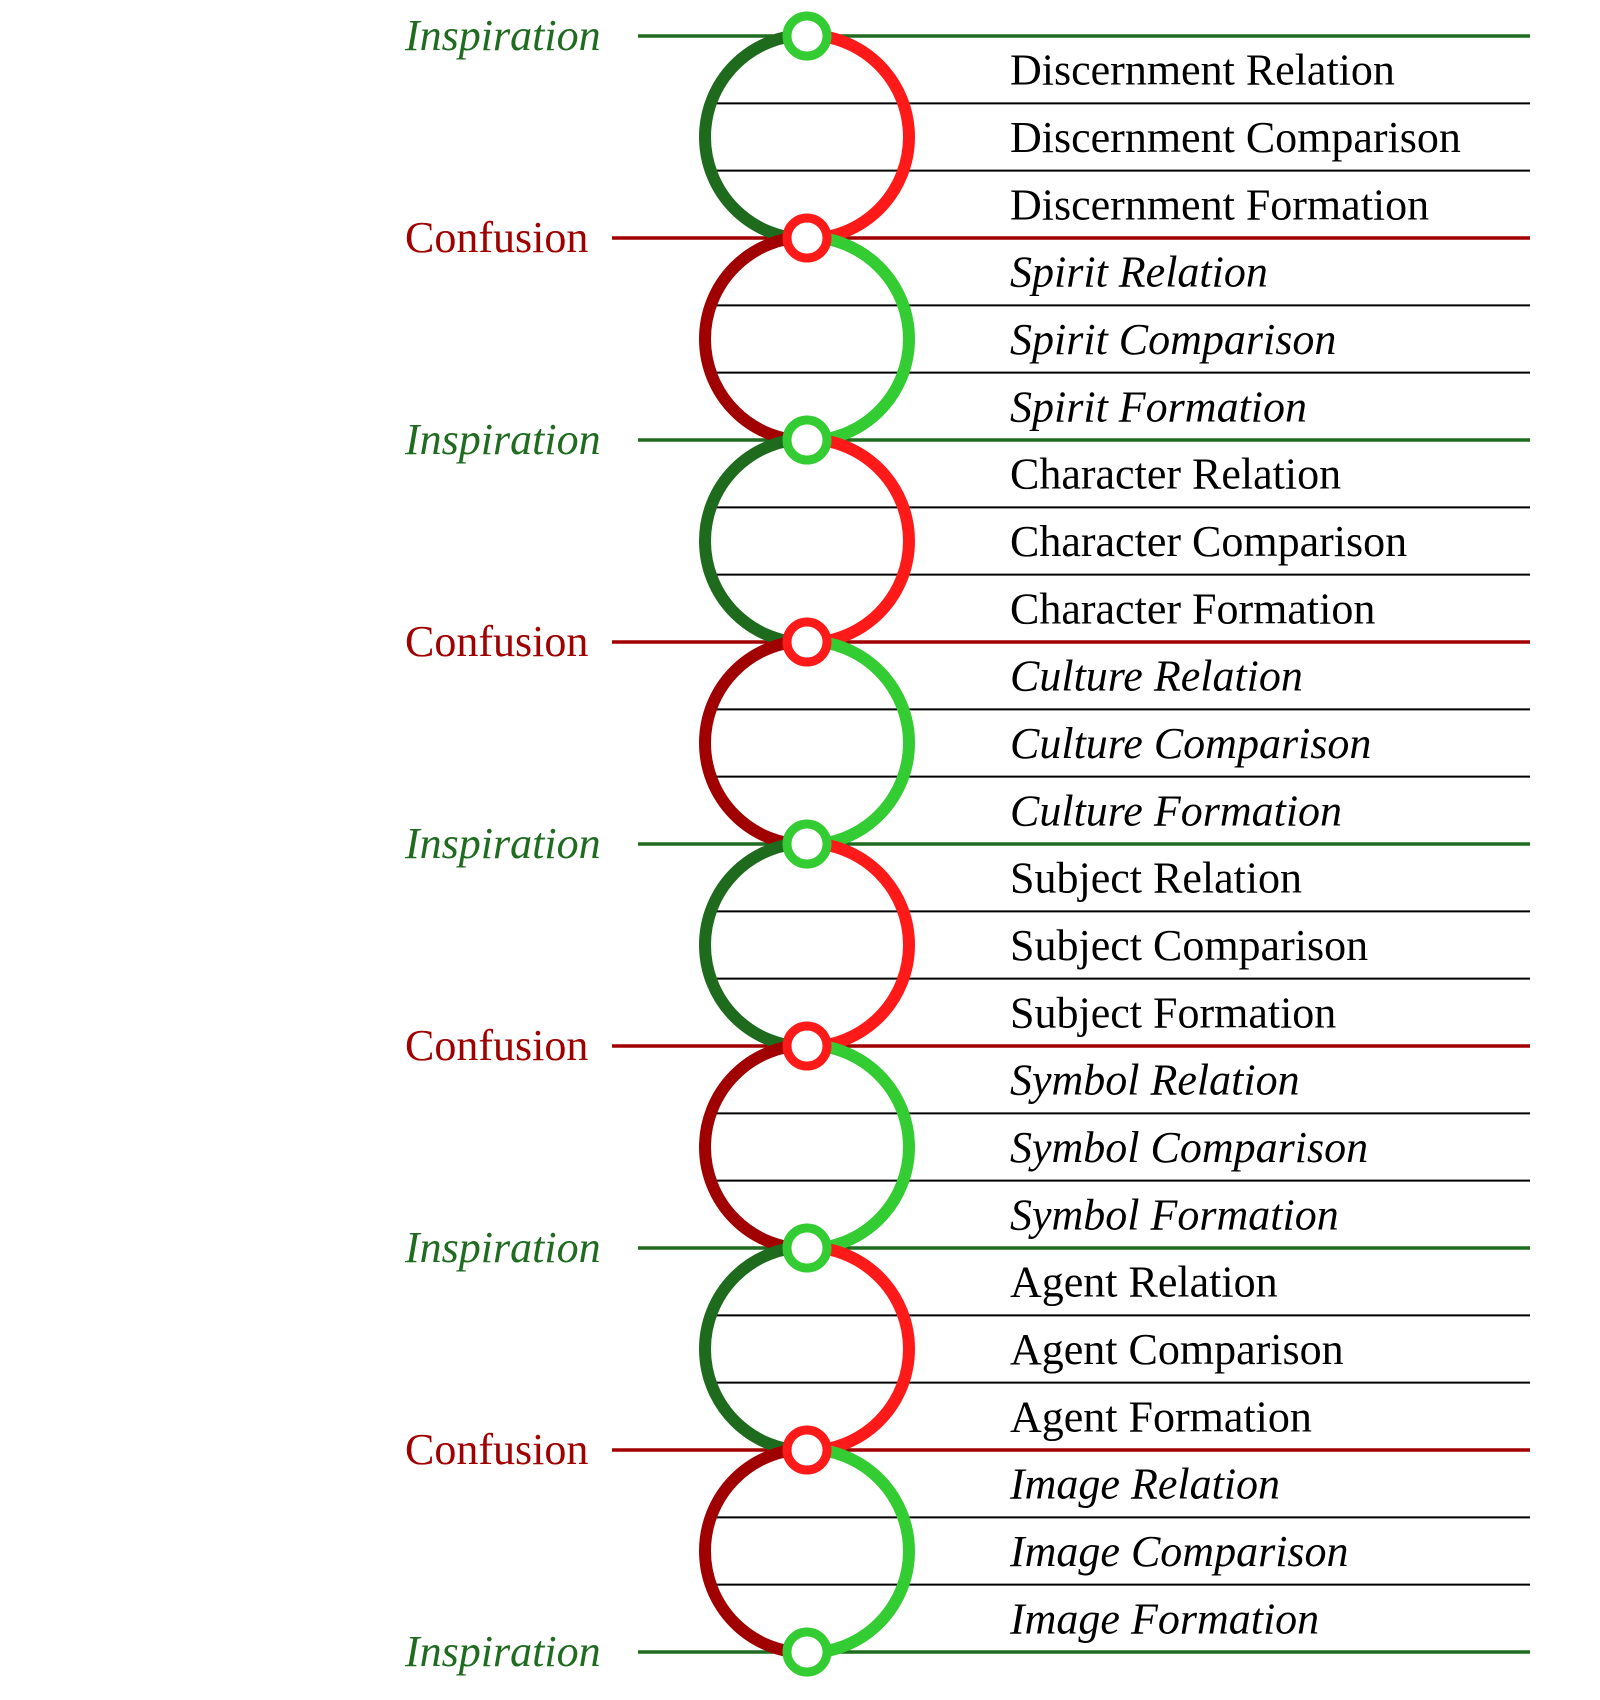 This screenshot has height=1700, width=1600. Describe the element at coordinates (1189, 945) in the screenshot. I see `row-label: Subject Comparison` at that location.